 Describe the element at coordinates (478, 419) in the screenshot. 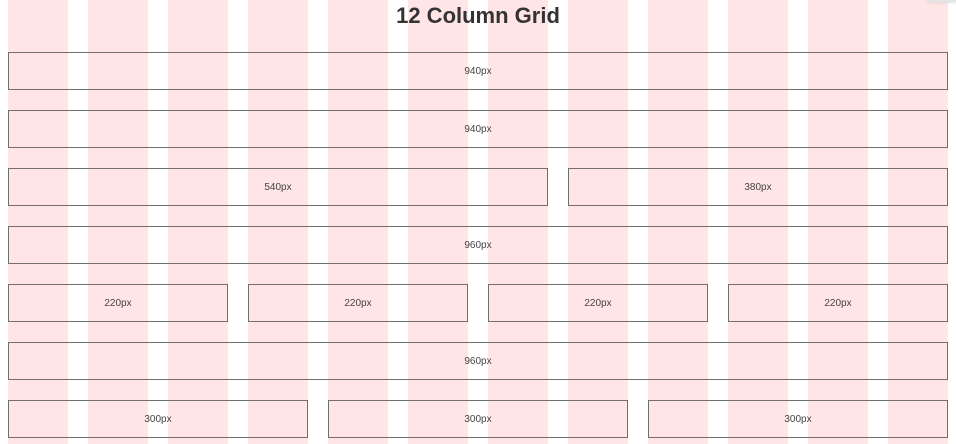

I see `grid-box-row7-col2: 300px` at that location.